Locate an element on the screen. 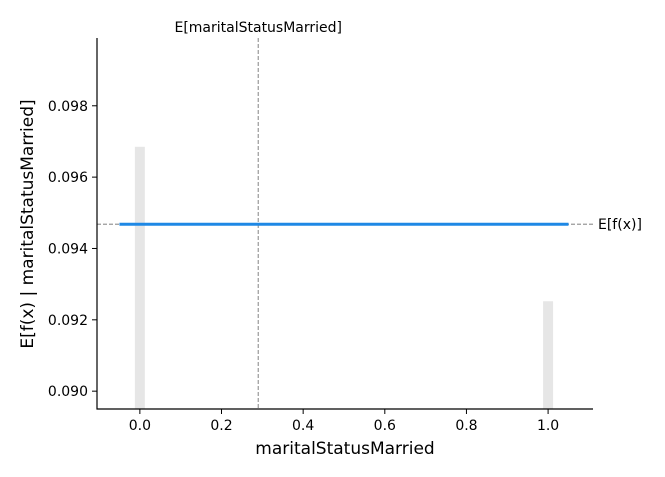 This screenshot has width=665, height=477. x-tick-label: 0.6 is located at coordinates (385, 426).